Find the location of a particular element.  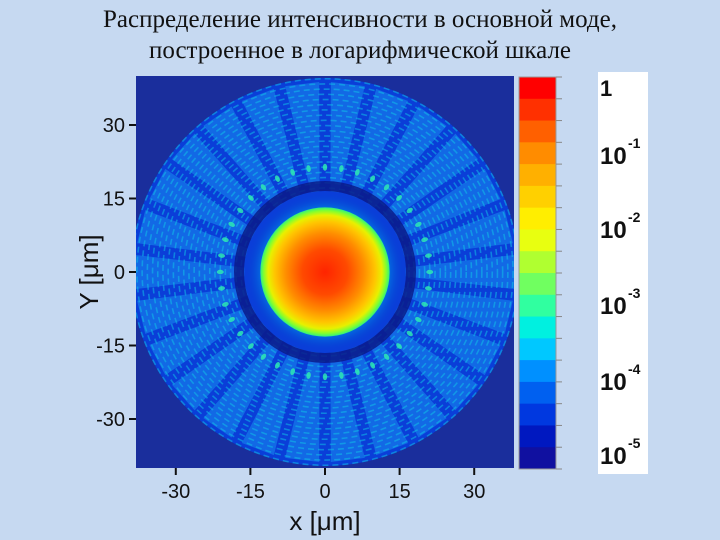

ripple-ring is located at coordinates (325, 272).